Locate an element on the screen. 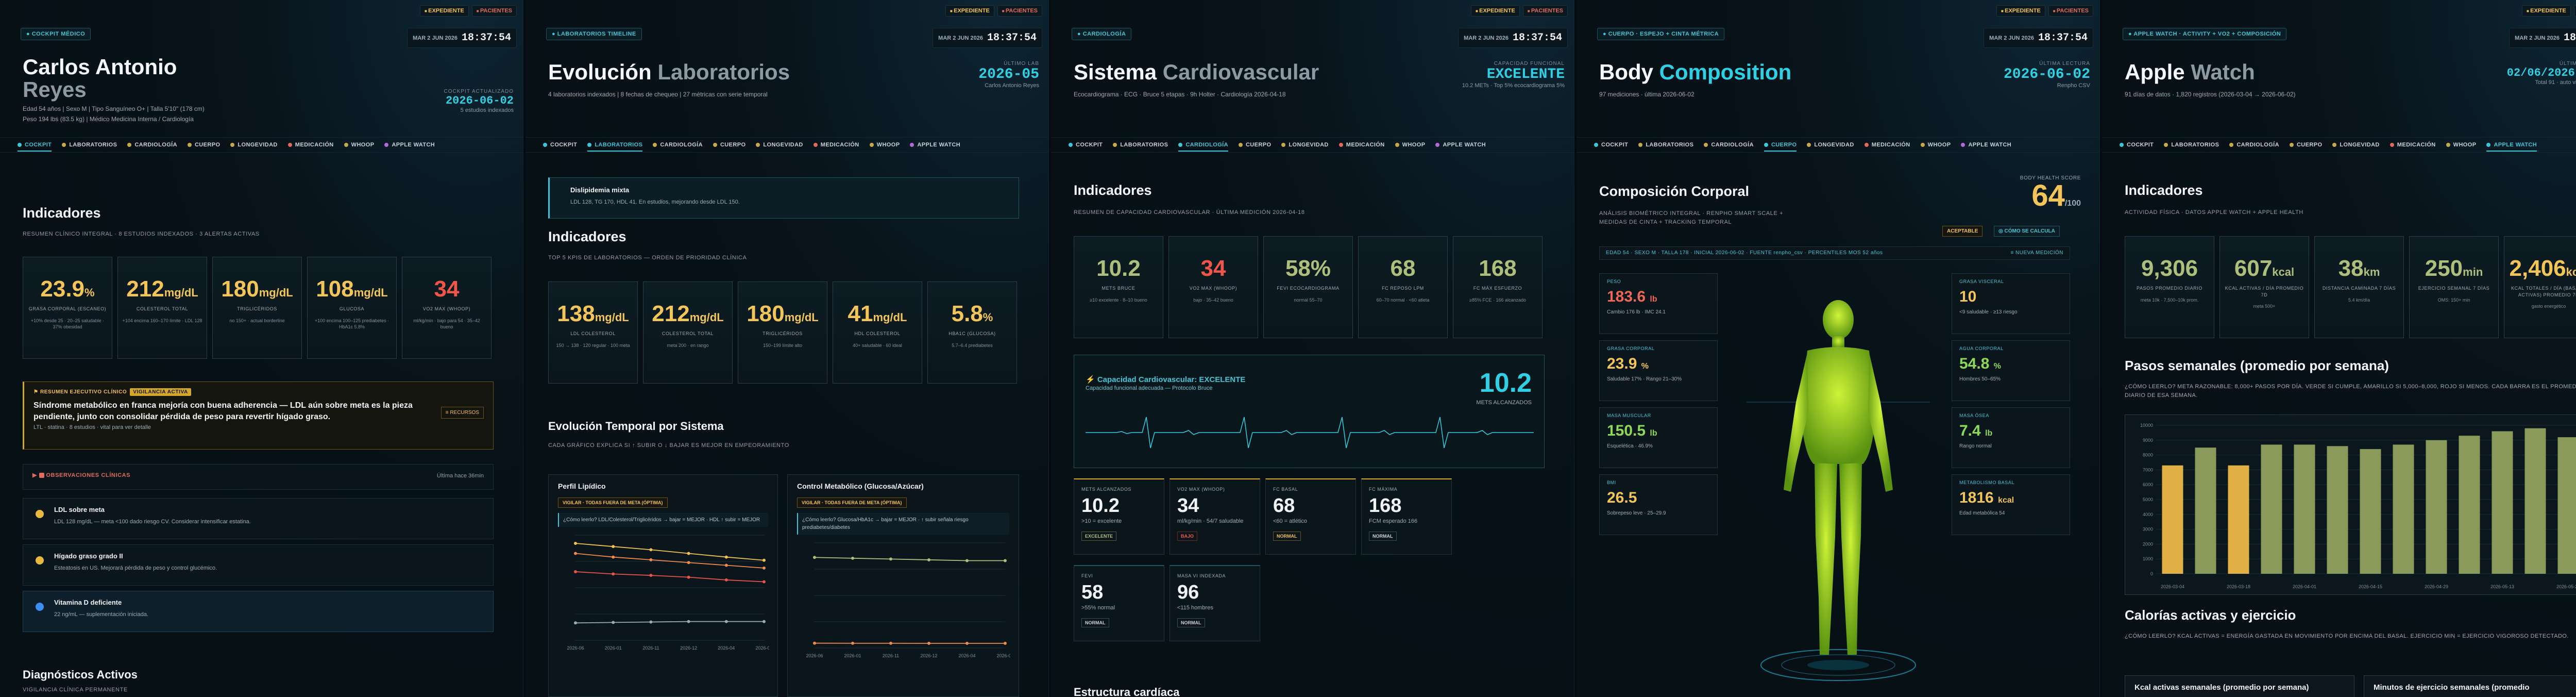 This screenshot has width=2576, height=697. tab-label: CARDIOLOGÍA is located at coordinates (155, 145).